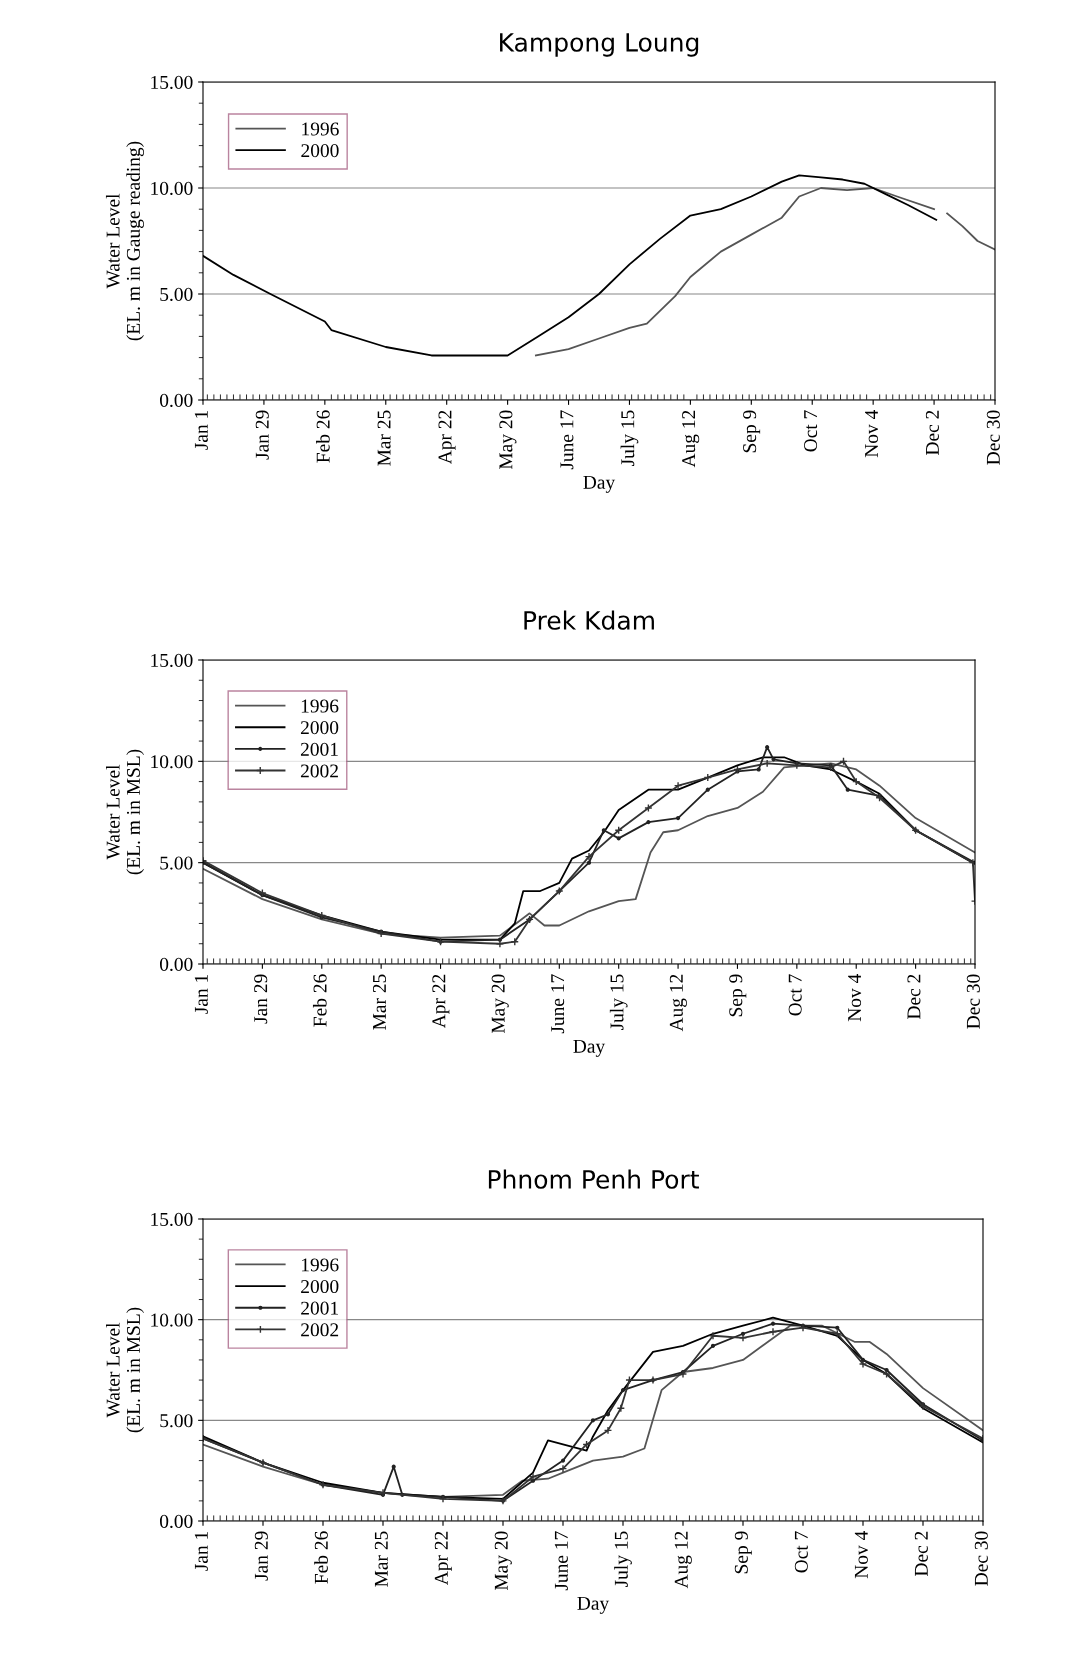  Describe the element at coordinates (593, 1179) in the screenshot. I see `chart-title: Phnom Penh Port` at that location.